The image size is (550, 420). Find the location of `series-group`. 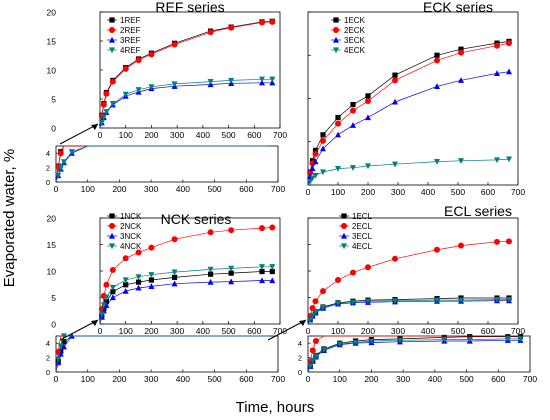

series-group is located at coordinates (409, 112).